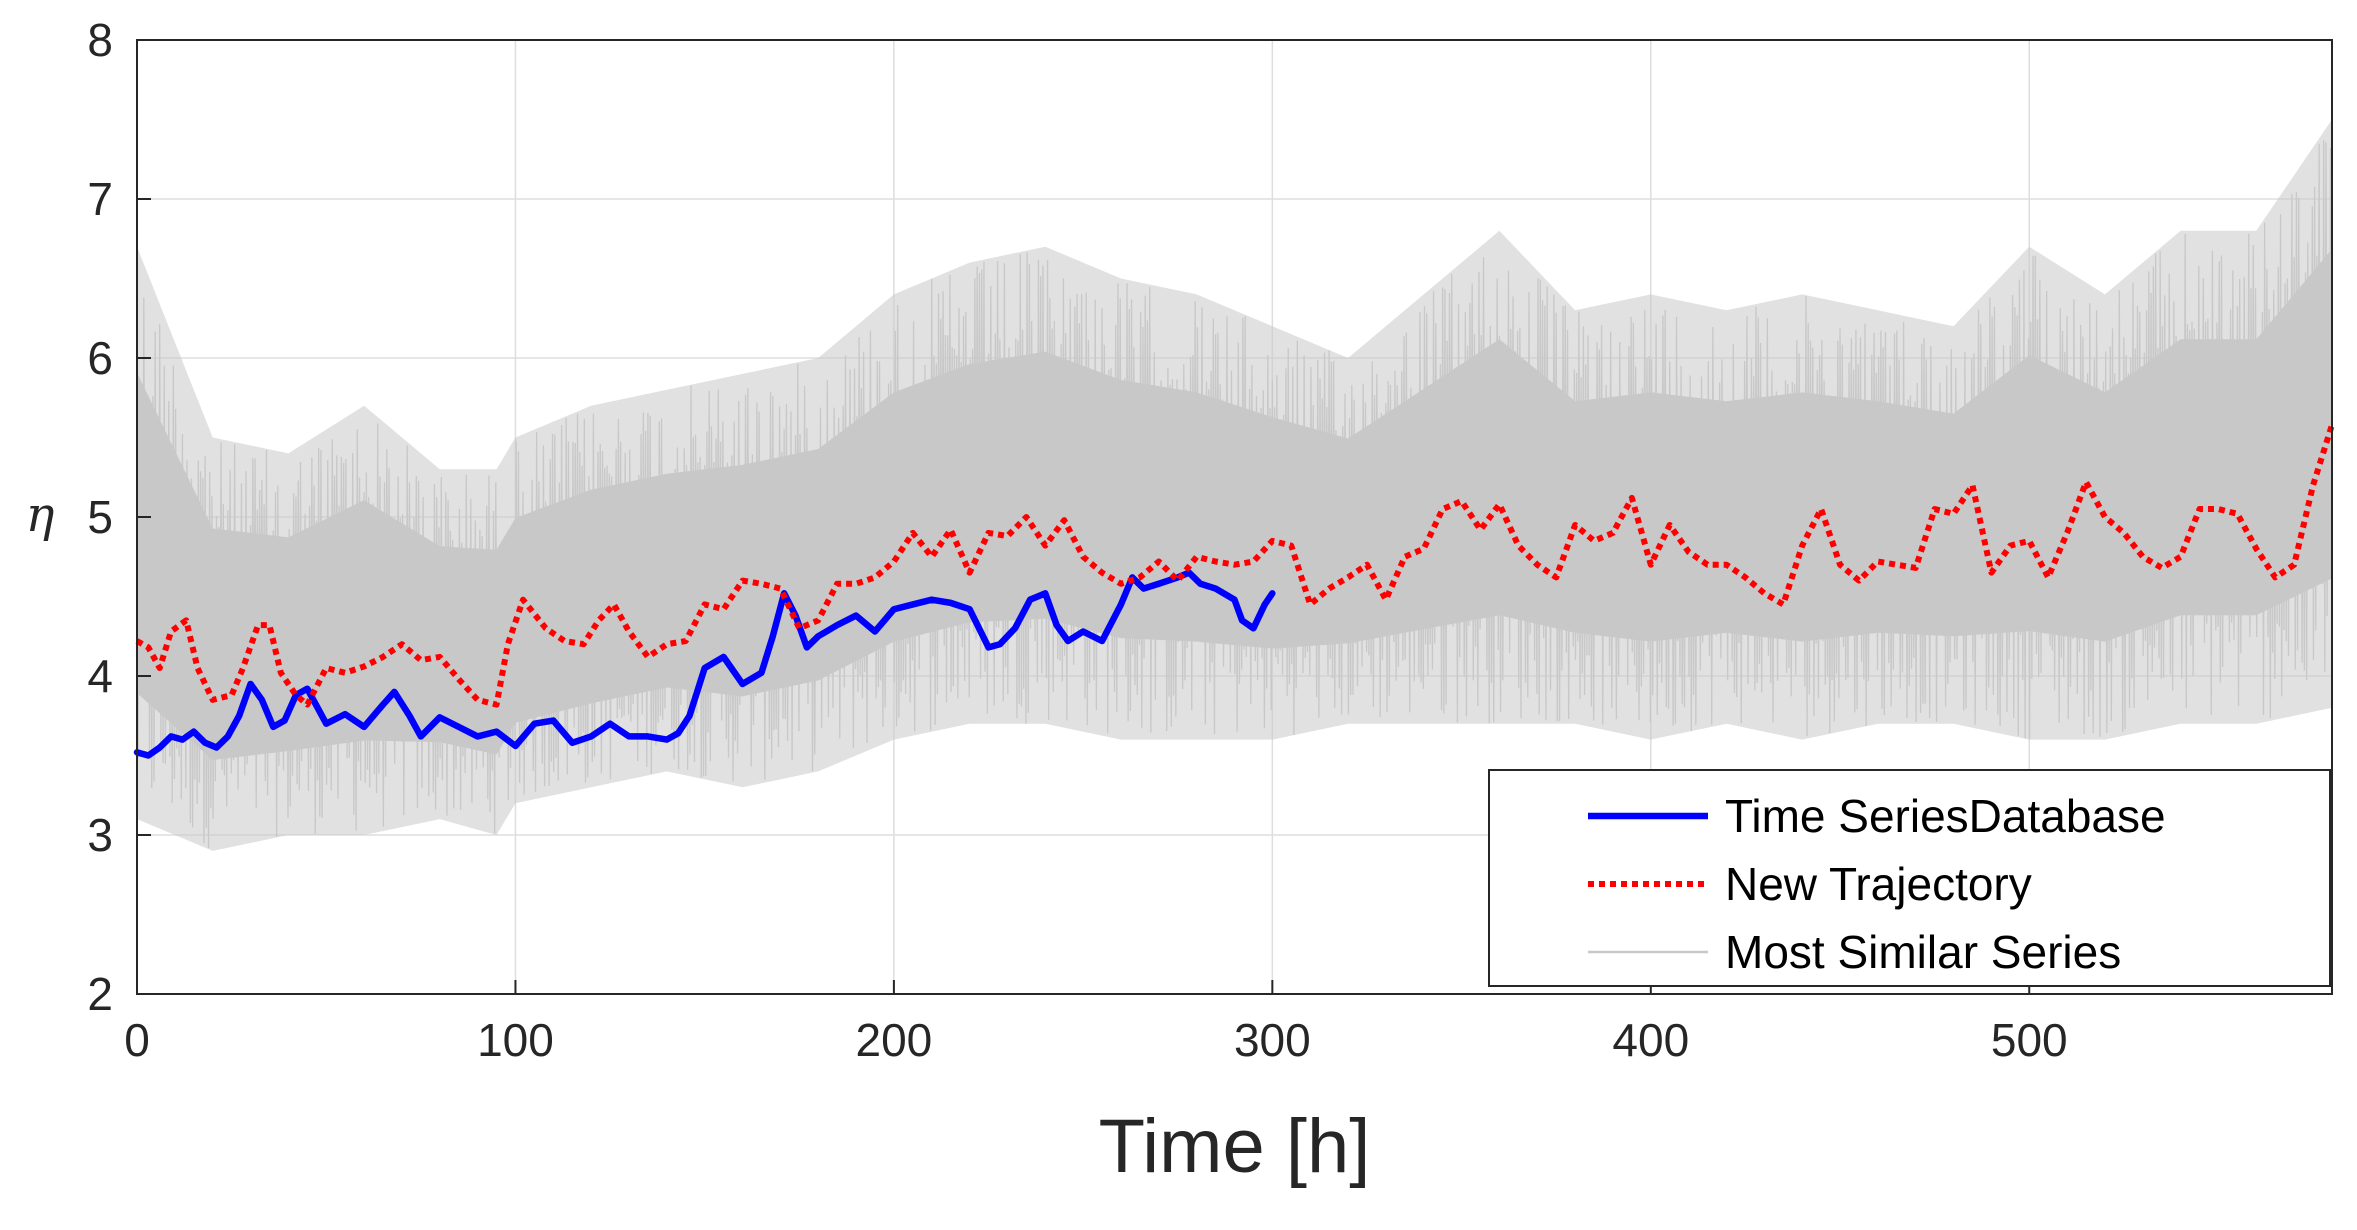  Describe the element at coordinates (100, 835) in the screenshot. I see `y-tick-label: 3` at that location.